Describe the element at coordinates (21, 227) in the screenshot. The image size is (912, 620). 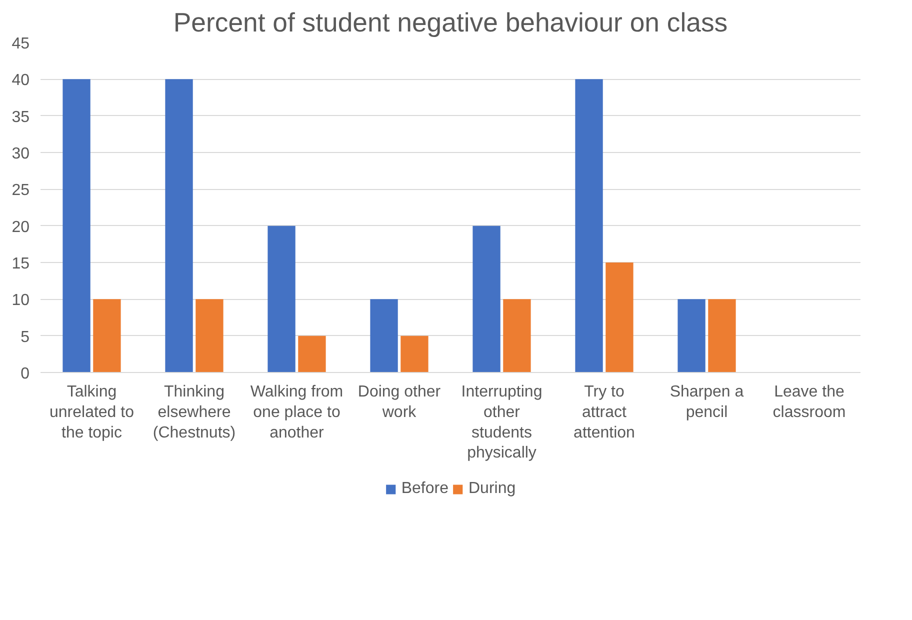
I see `y-tick-label: 20` at that location.